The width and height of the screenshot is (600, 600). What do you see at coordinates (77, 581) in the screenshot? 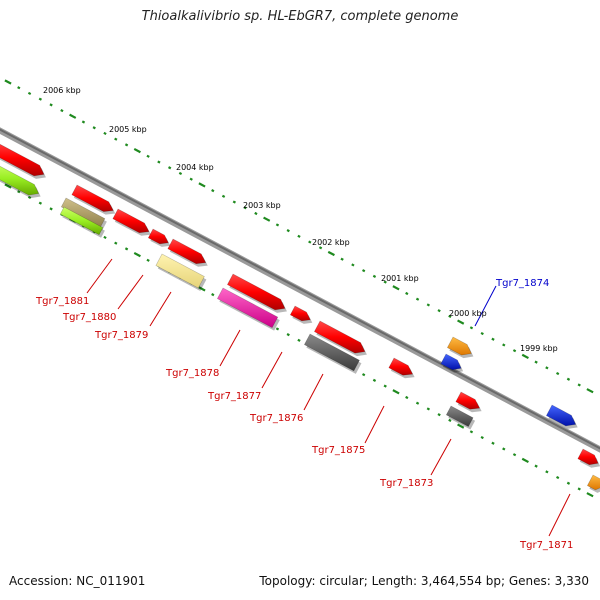
I see `accession-text: Accession: NC_011901` at bounding box center [77, 581].